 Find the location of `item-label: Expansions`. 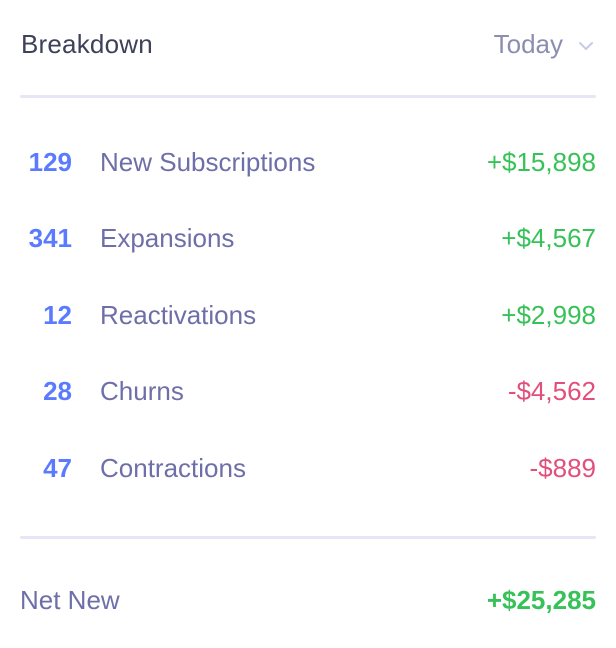

item-label: Expansions is located at coordinates (167, 238).